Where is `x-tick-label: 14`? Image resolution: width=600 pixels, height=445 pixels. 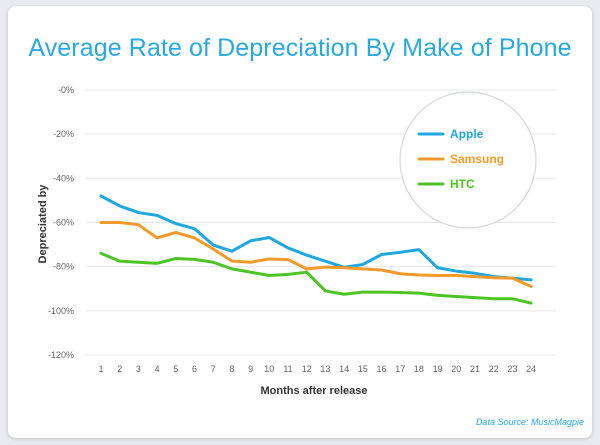 x-tick-label: 14 is located at coordinates (344, 369).